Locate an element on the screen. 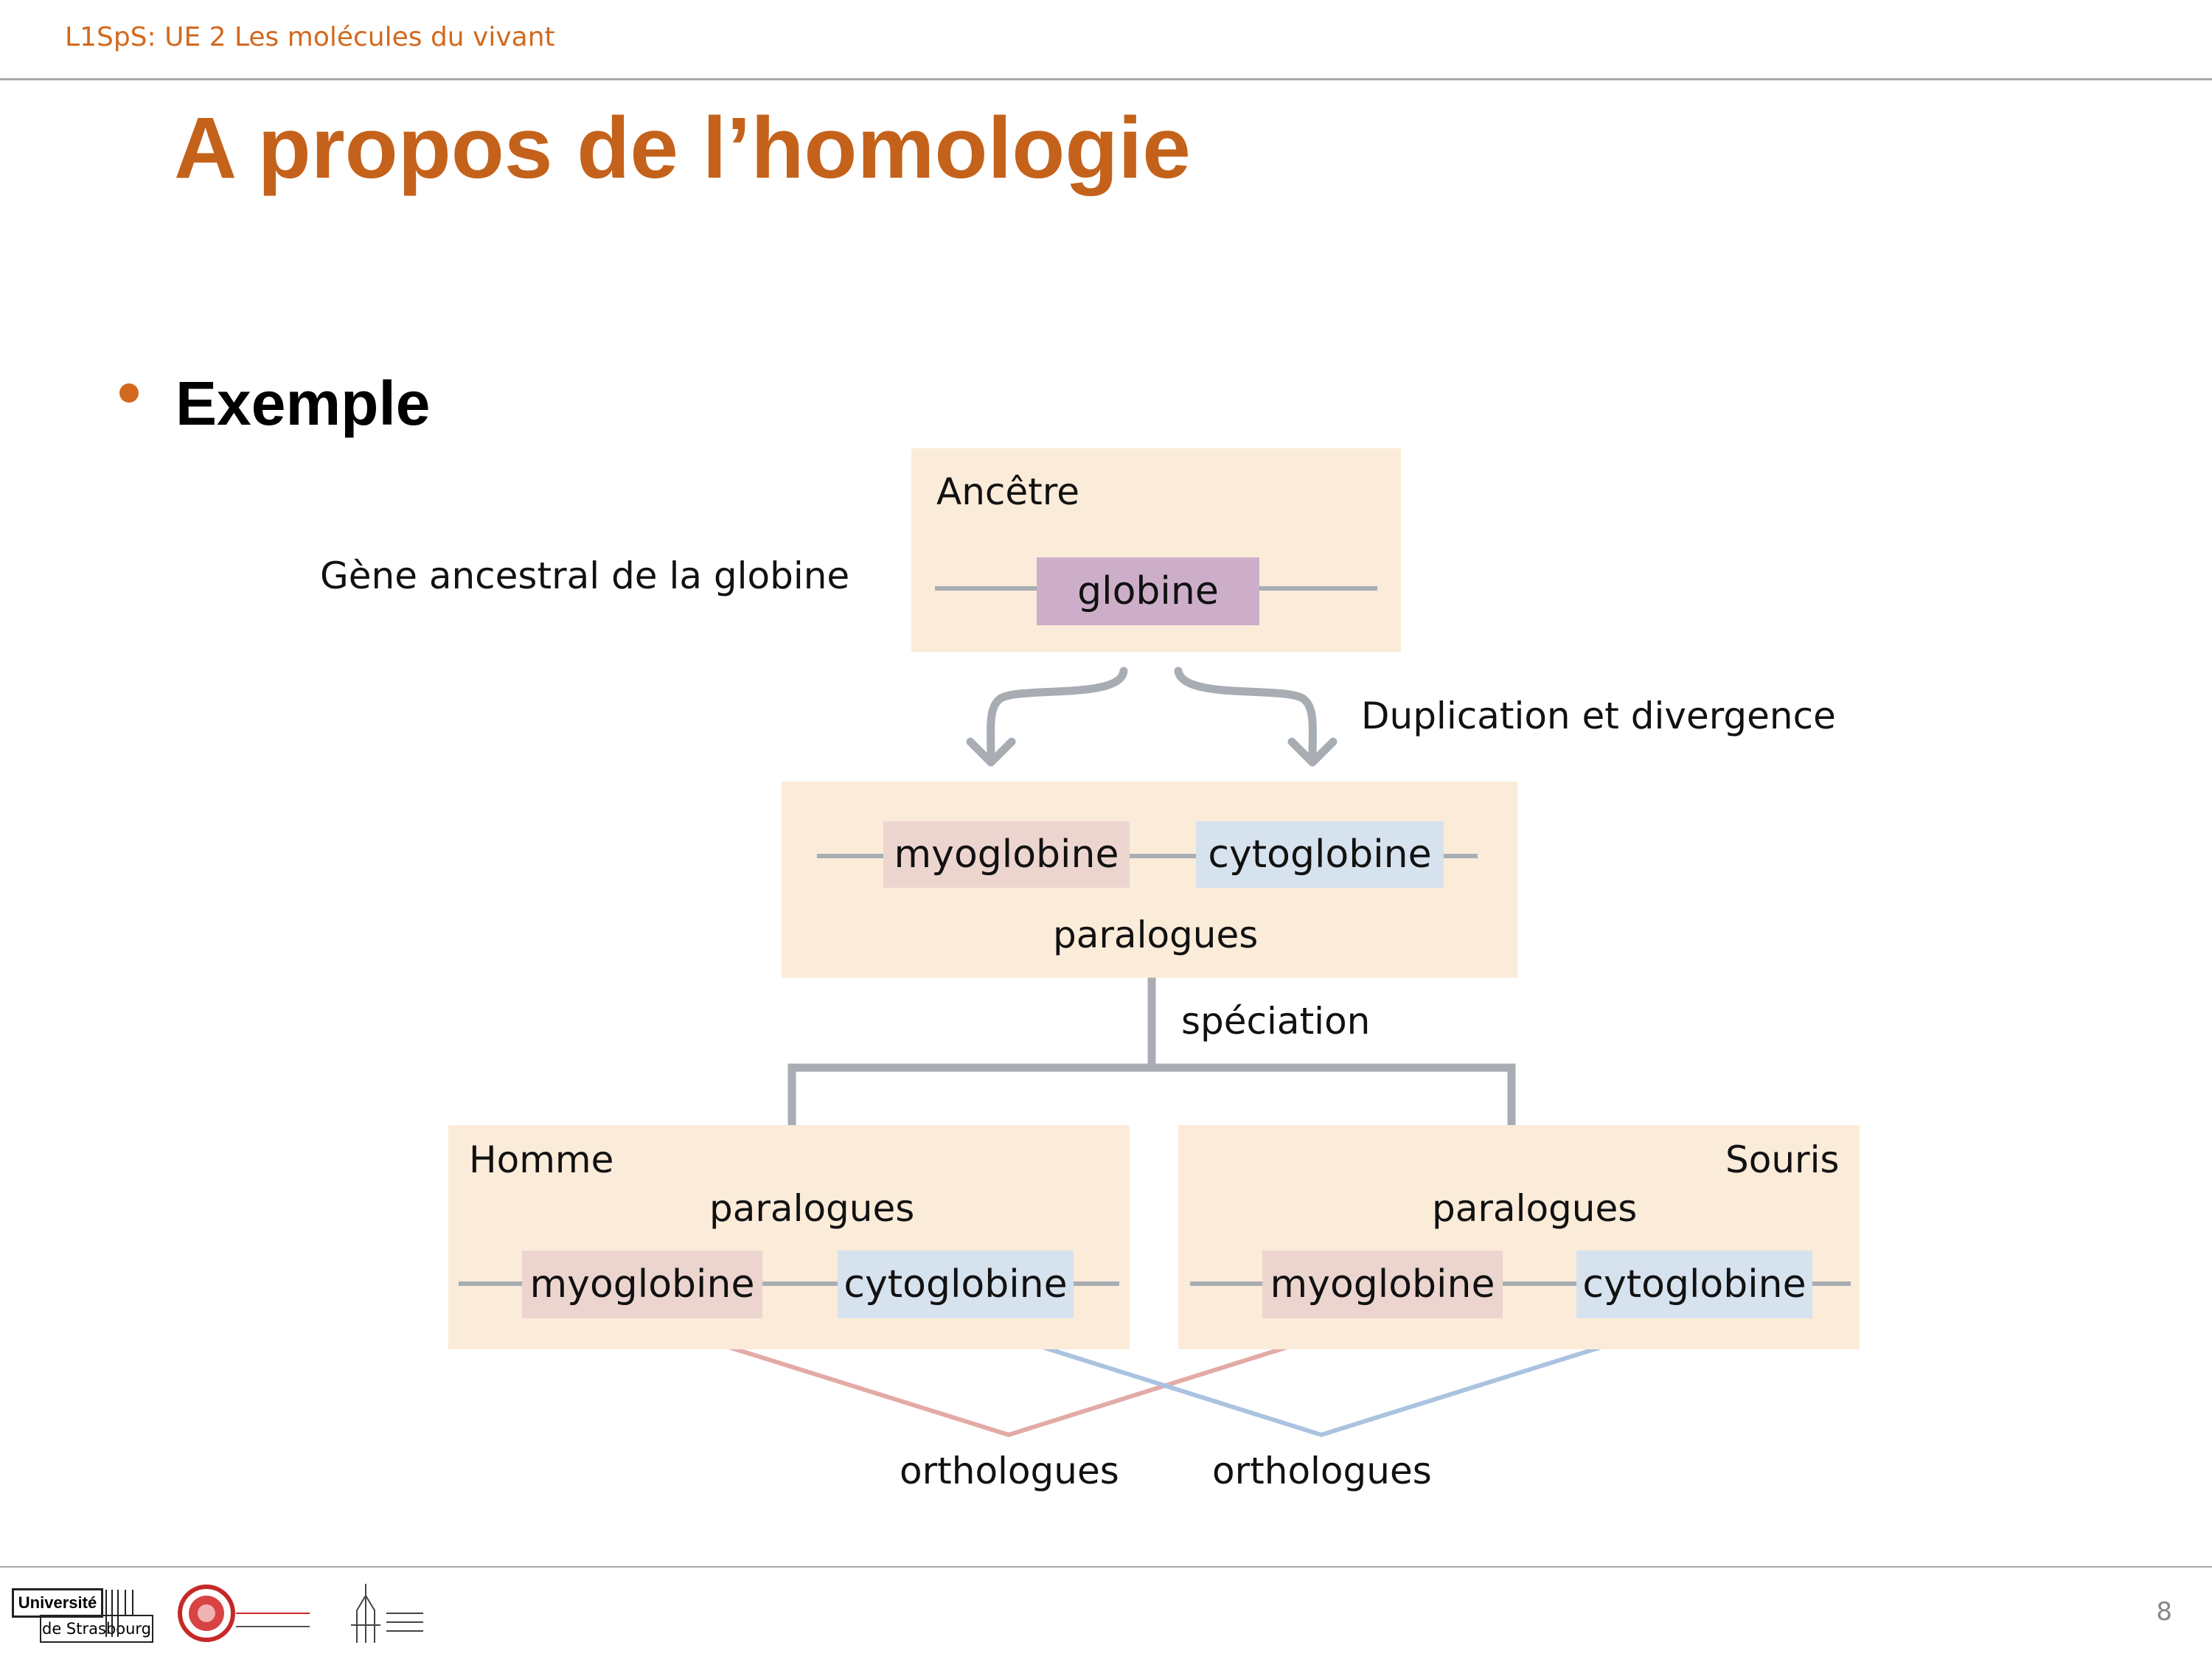 This screenshot has width=2212, height=1659. ortholog-line-myoglobine is located at coordinates (1008, 1377).